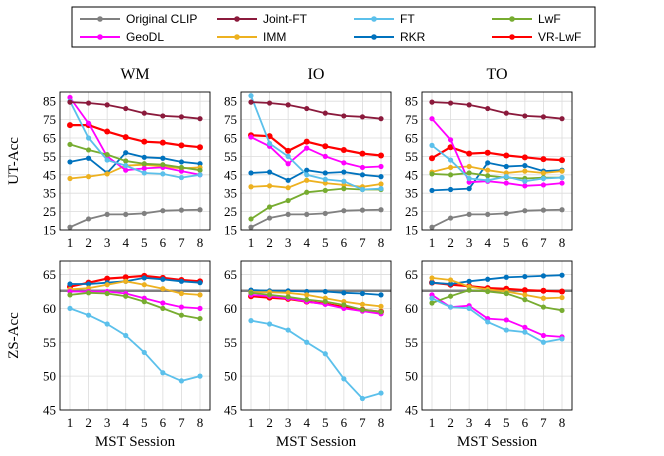  What do you see at coordinates (14, 161) in the screenshot?
I see `y-axis-label-ut-acc: UT-Acc` at bounding box center [14, 161].